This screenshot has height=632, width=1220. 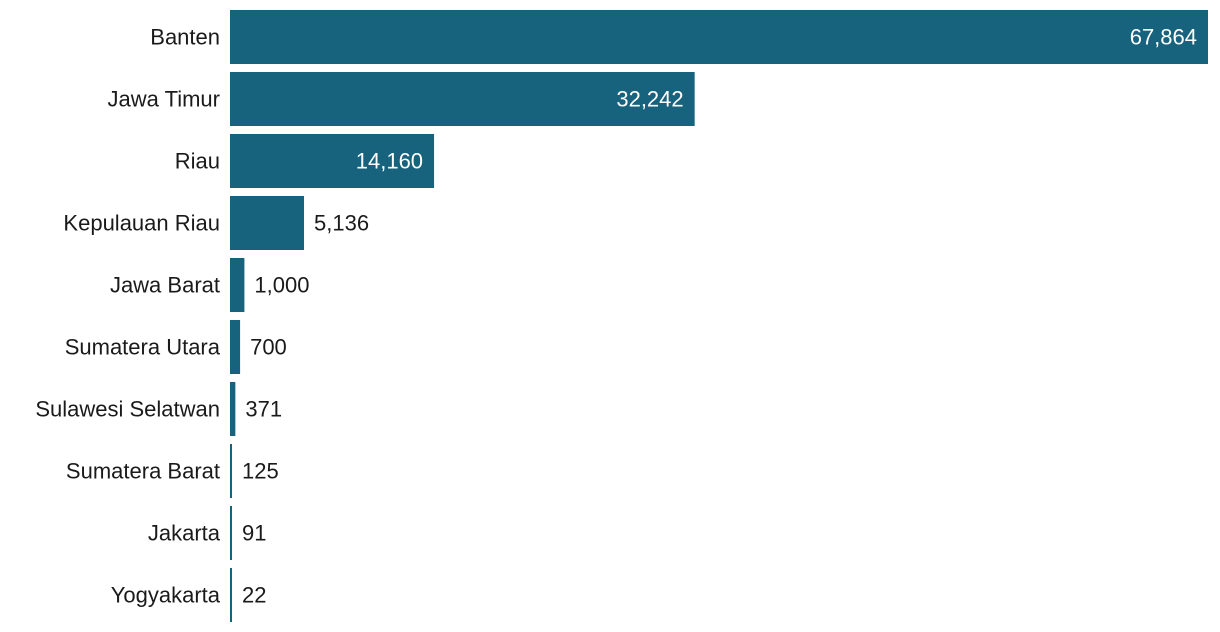 What do you see at coordinates (164, 99) in the screenshot?
I see `category-label: Jawa Timur` at bounding box center [164, 99].